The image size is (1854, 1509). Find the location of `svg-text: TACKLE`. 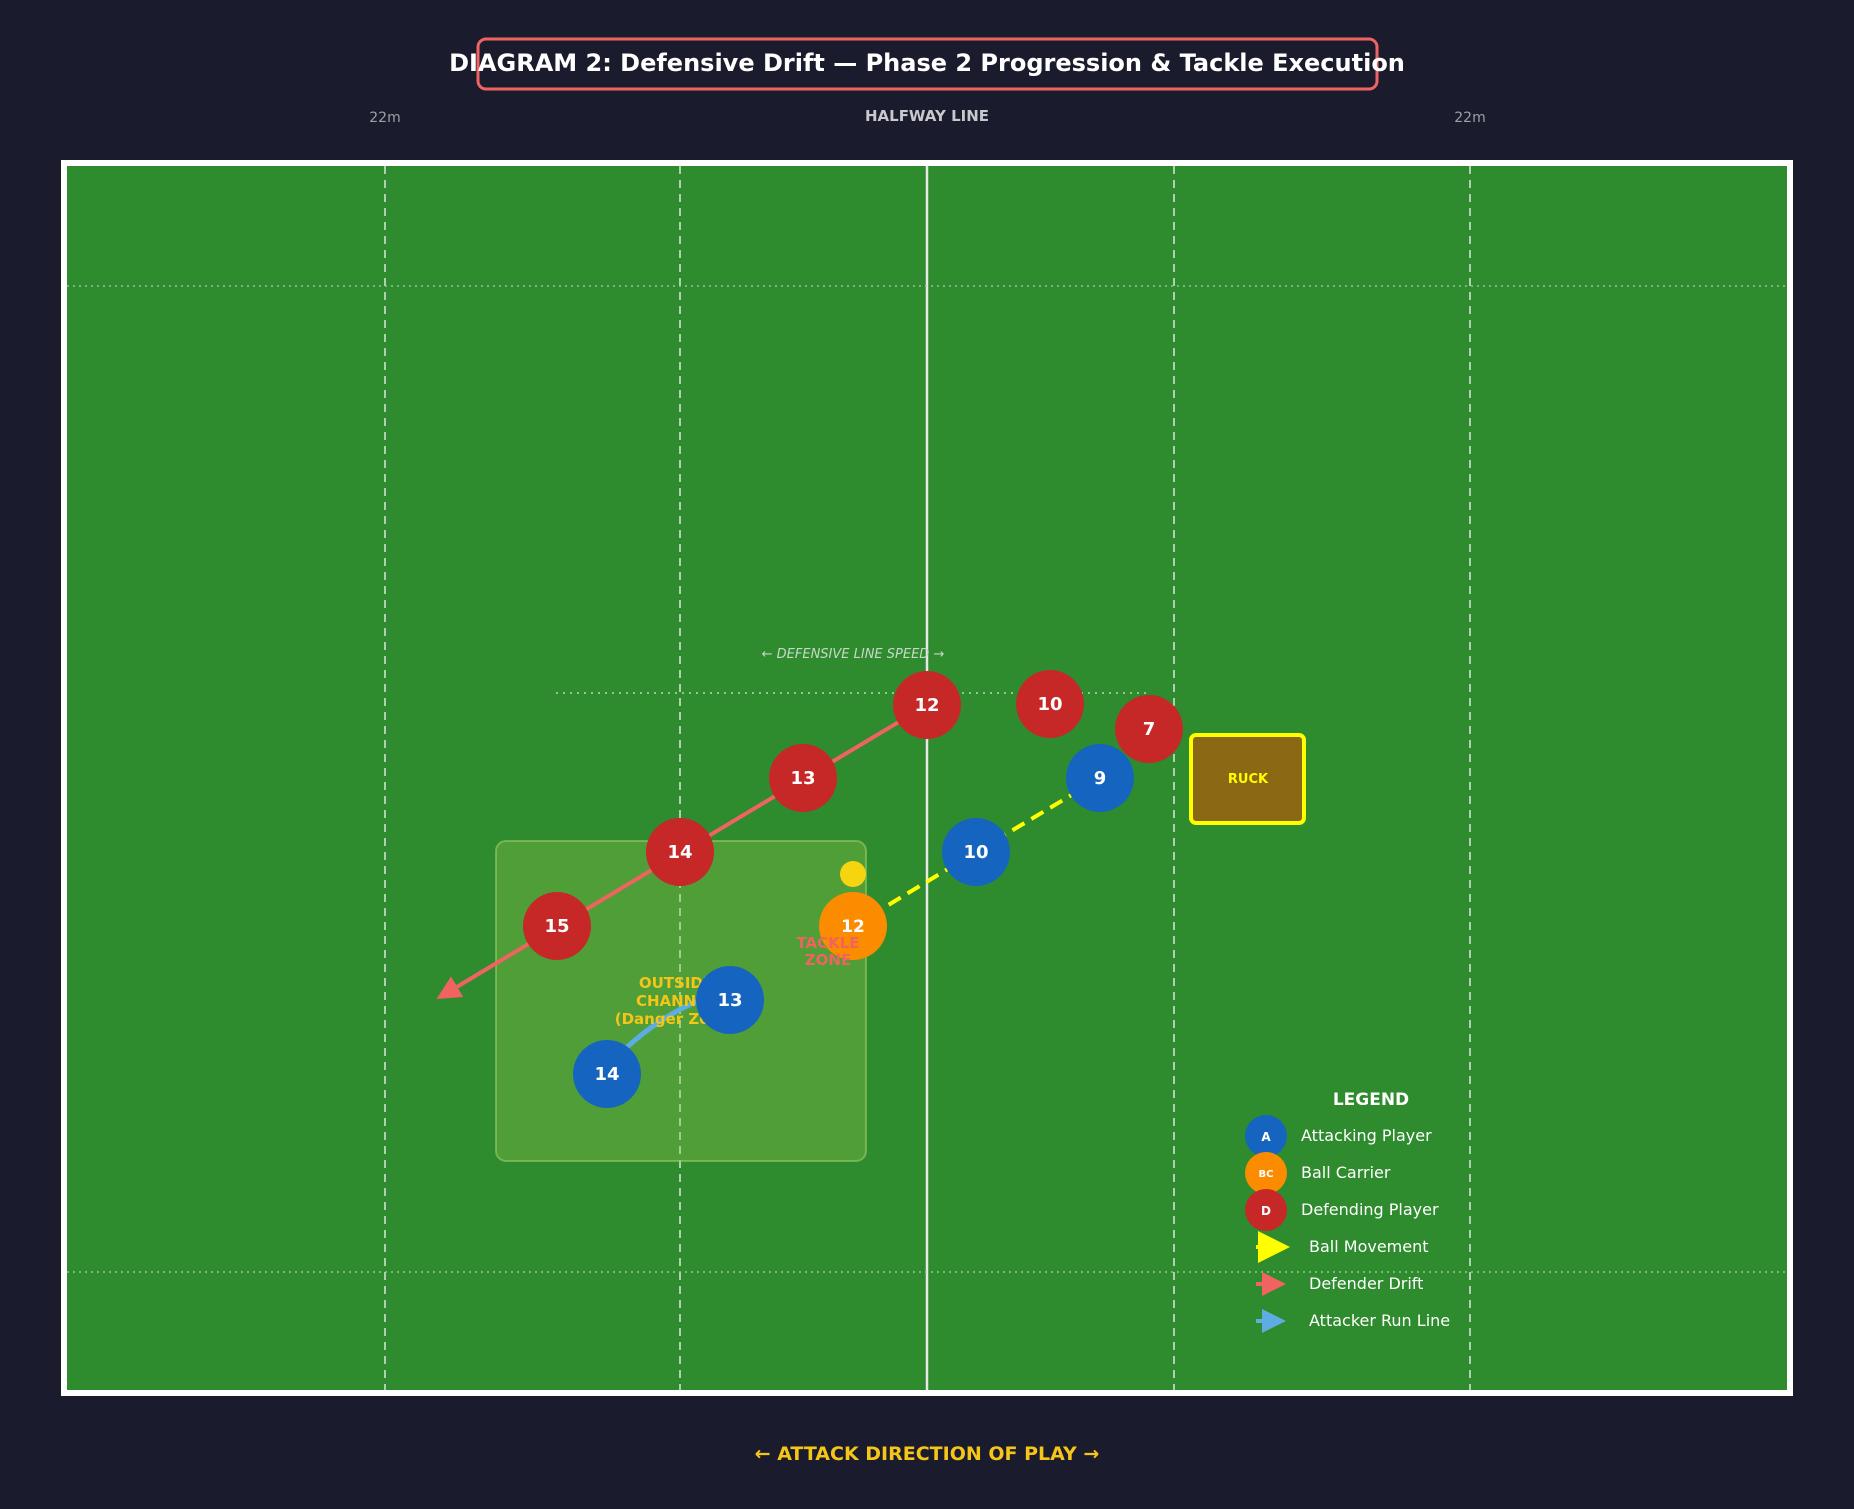

svg-text: TACKLE is located at coordinates (827, 943).